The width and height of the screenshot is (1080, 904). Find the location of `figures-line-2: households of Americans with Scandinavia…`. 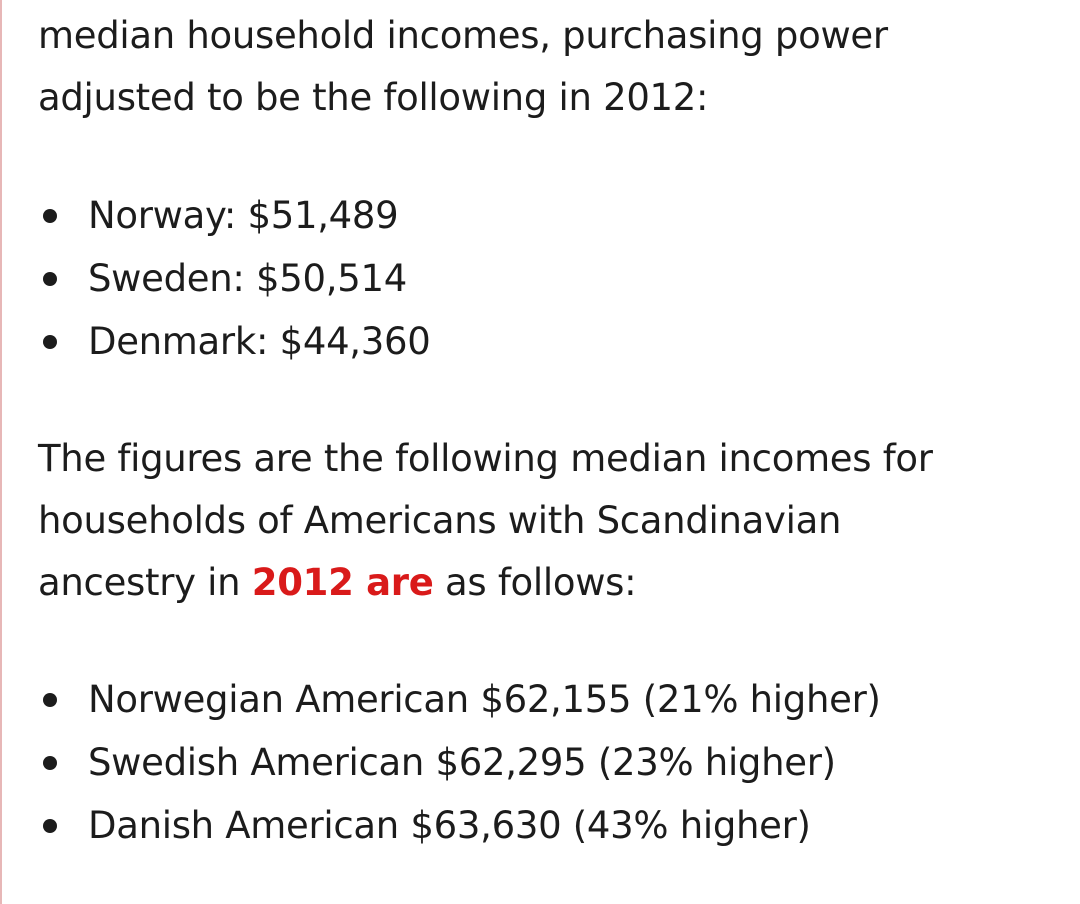

figures-line-2: households of Americans with Scandinavia… is located at coordinates (440, 520).